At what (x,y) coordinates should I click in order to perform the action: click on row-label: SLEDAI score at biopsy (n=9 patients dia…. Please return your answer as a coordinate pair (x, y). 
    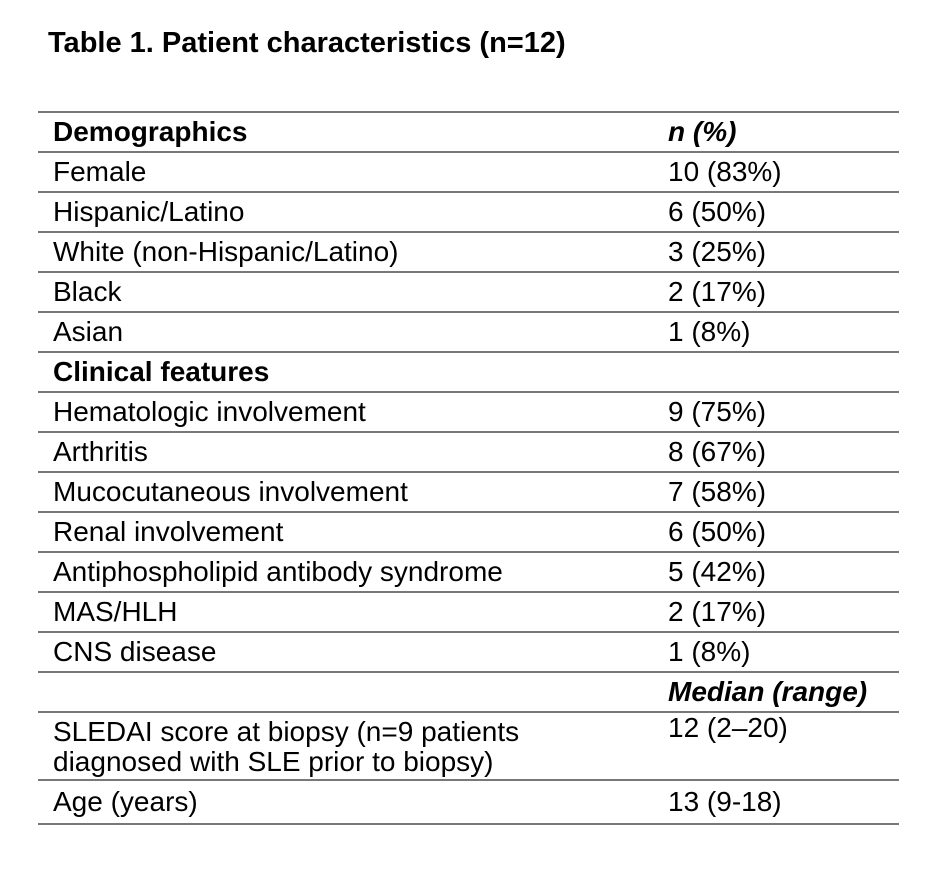
    Looking at the image, I should click on (345, 745).